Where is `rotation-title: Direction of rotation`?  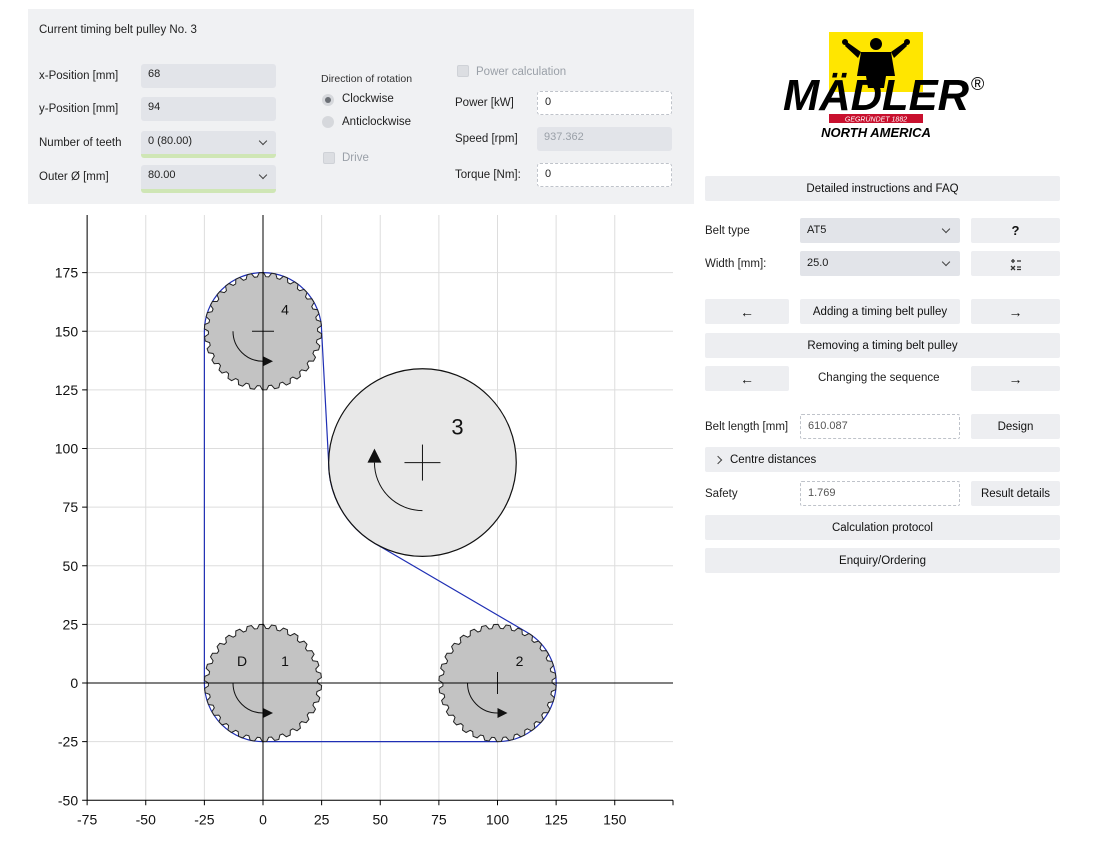 rotation-title: Direction of rotation is located at coordinates (367, 79).